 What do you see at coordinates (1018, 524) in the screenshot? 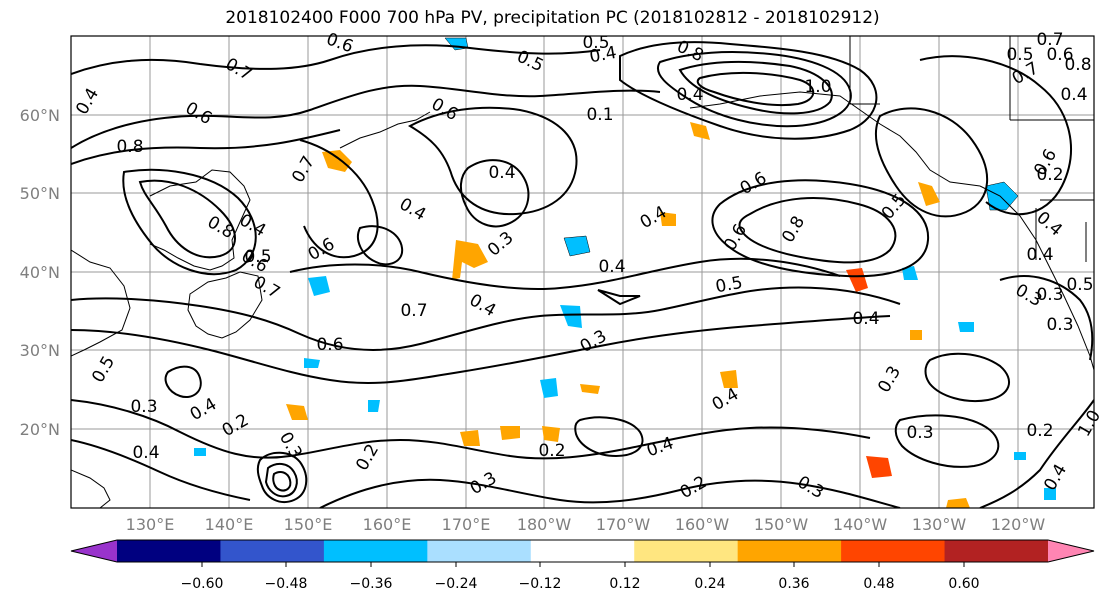
I see `lon-label: 120°W` at bounding box center [1018, 524].